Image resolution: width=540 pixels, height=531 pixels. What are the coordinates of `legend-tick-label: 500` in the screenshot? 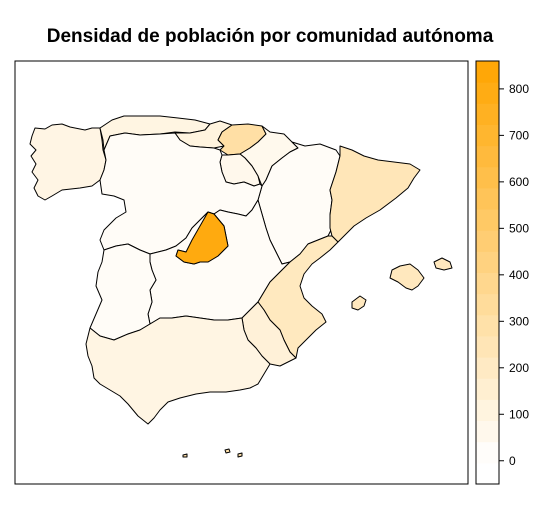 It's located at (519, 228).